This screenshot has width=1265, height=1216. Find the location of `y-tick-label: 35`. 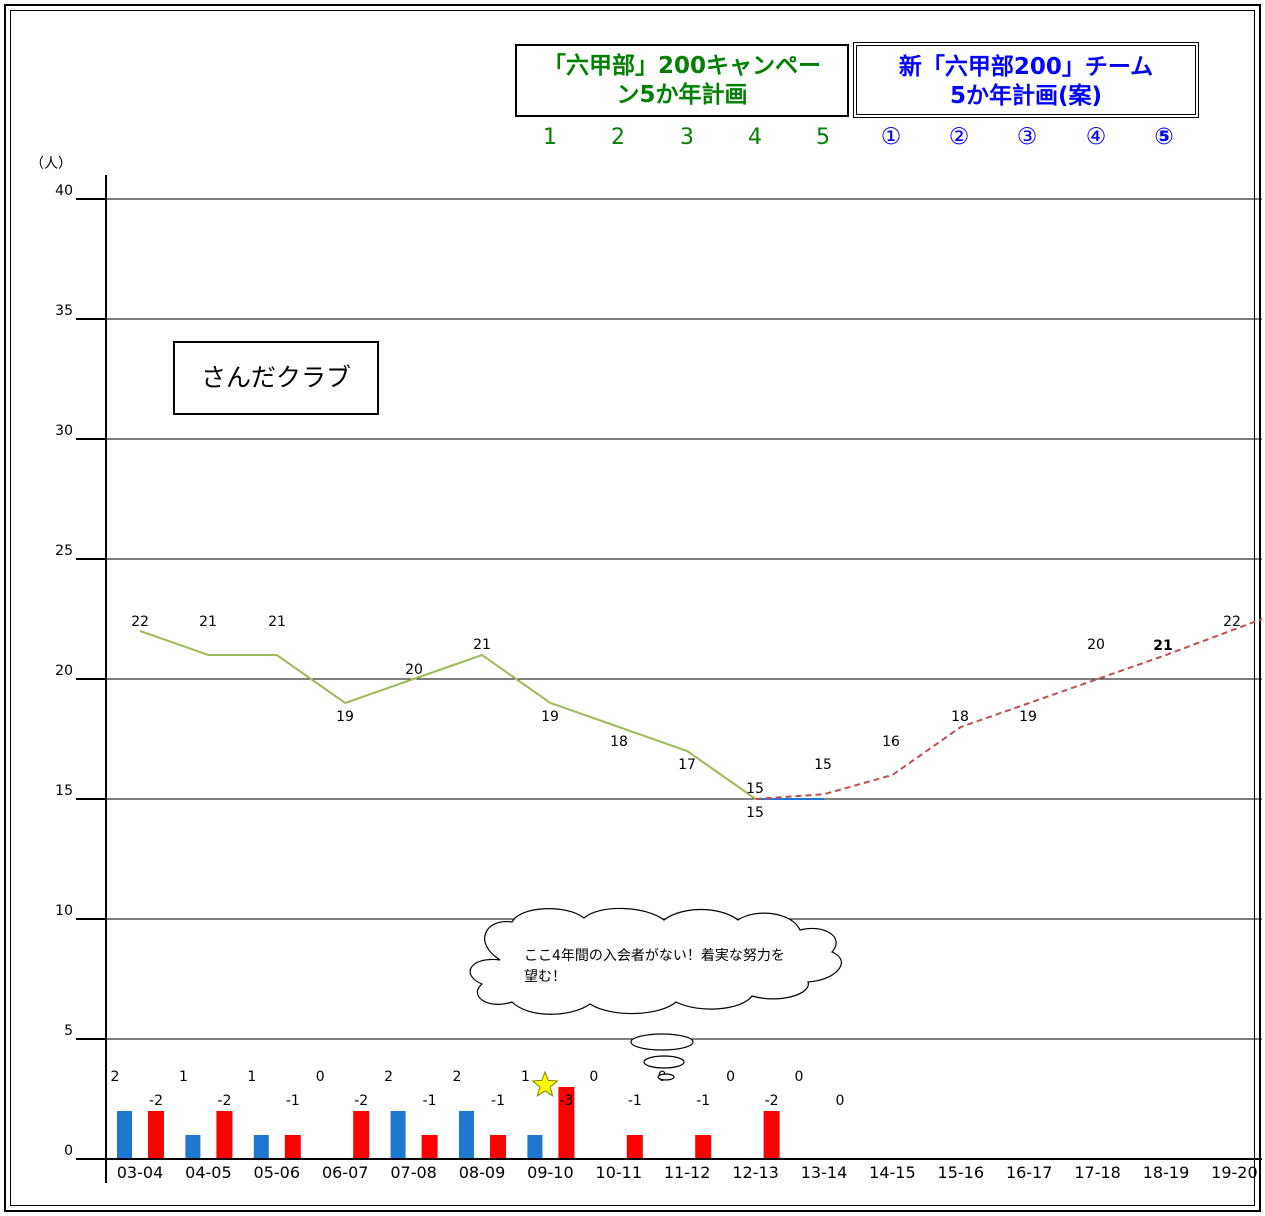

y-tick-label: 35 is located at coordinates (64, 311).